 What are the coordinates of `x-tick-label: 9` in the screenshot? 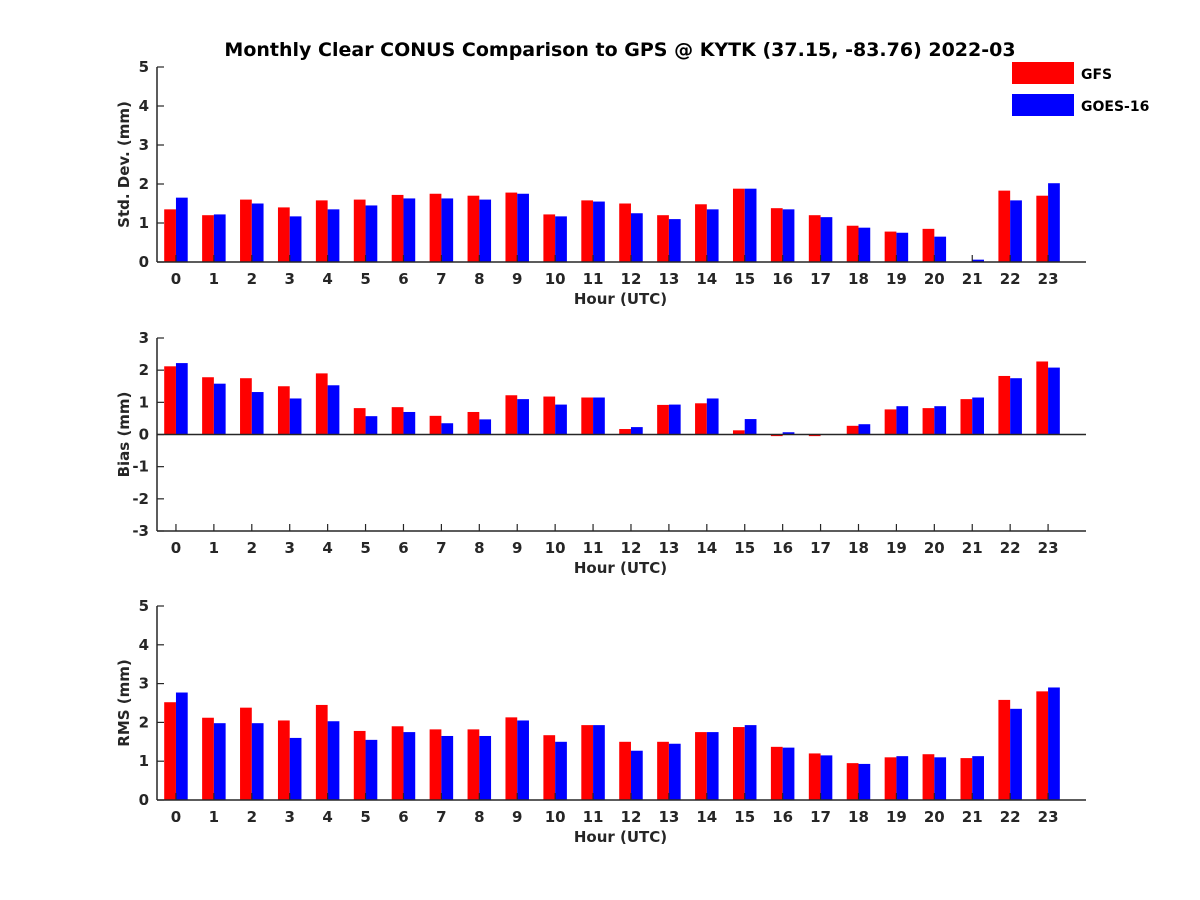 It's located at (517, 548).